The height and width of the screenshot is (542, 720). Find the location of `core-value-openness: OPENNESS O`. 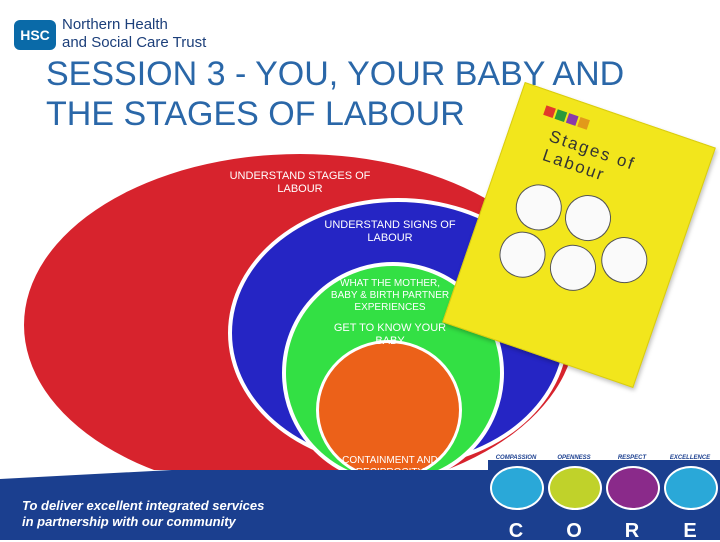

core-value-openness: OPENNESS O is located at coordinates (575, 498).